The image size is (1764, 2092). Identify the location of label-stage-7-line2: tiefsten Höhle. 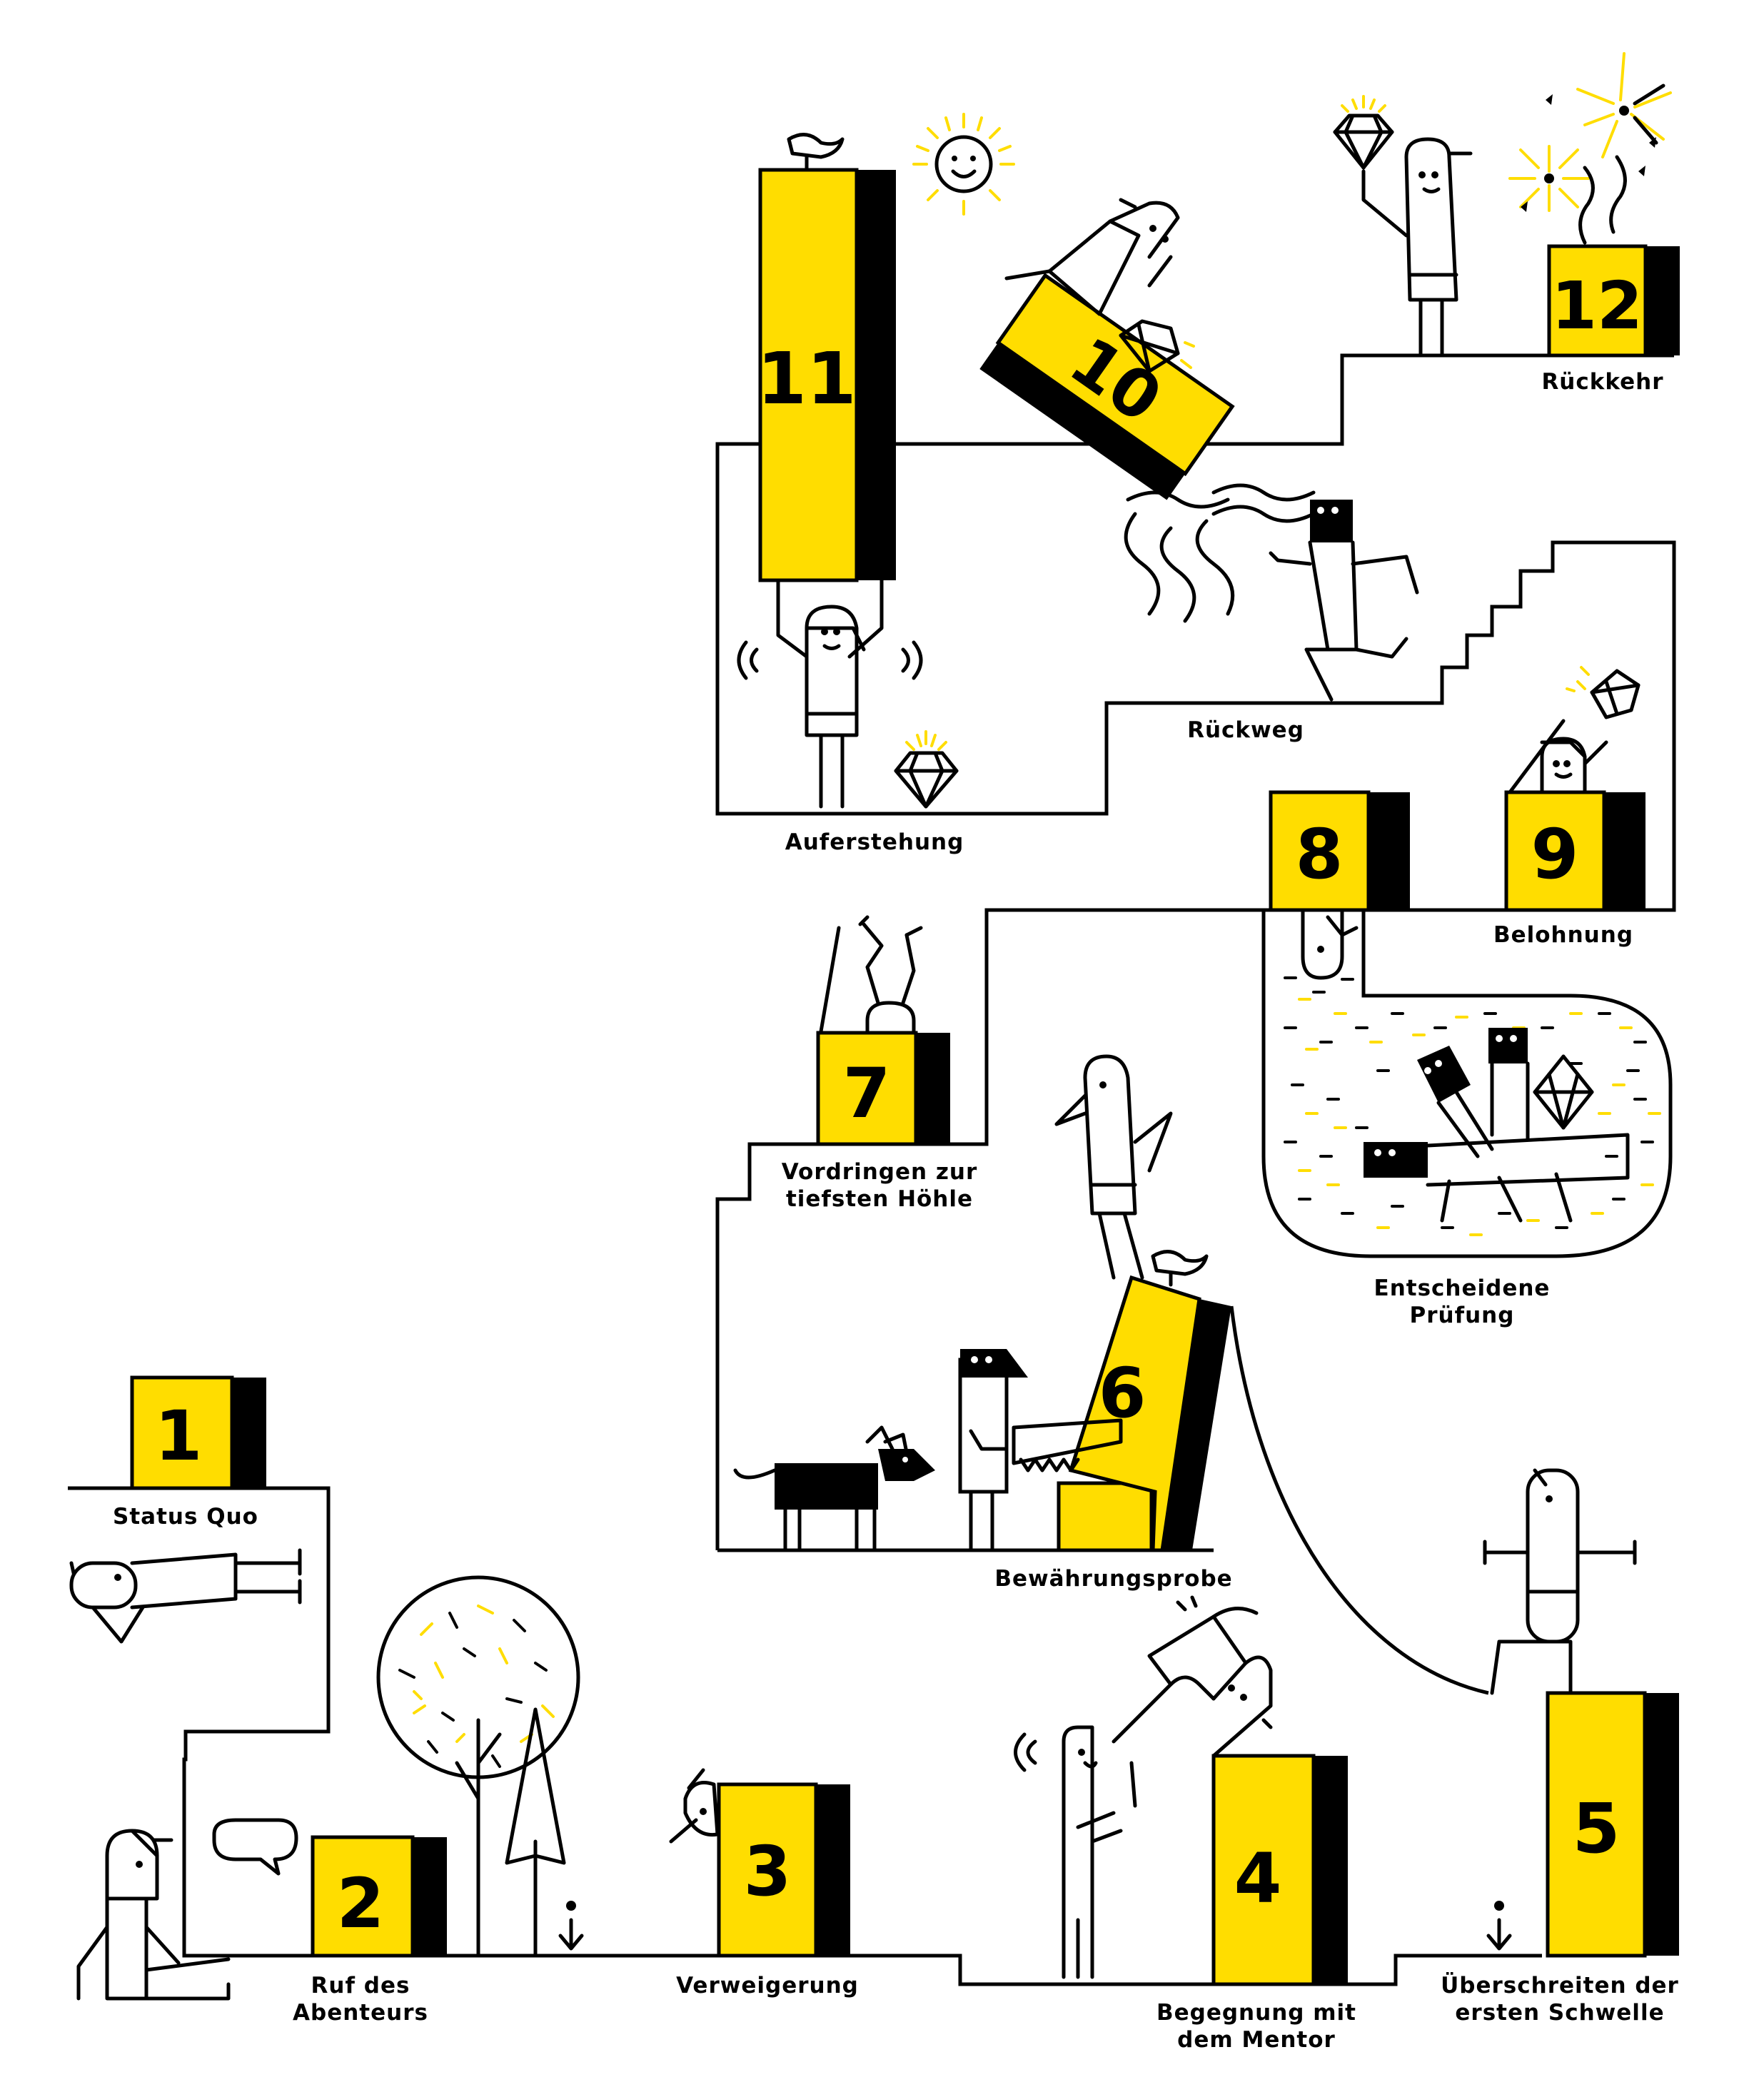
(879, 1199).